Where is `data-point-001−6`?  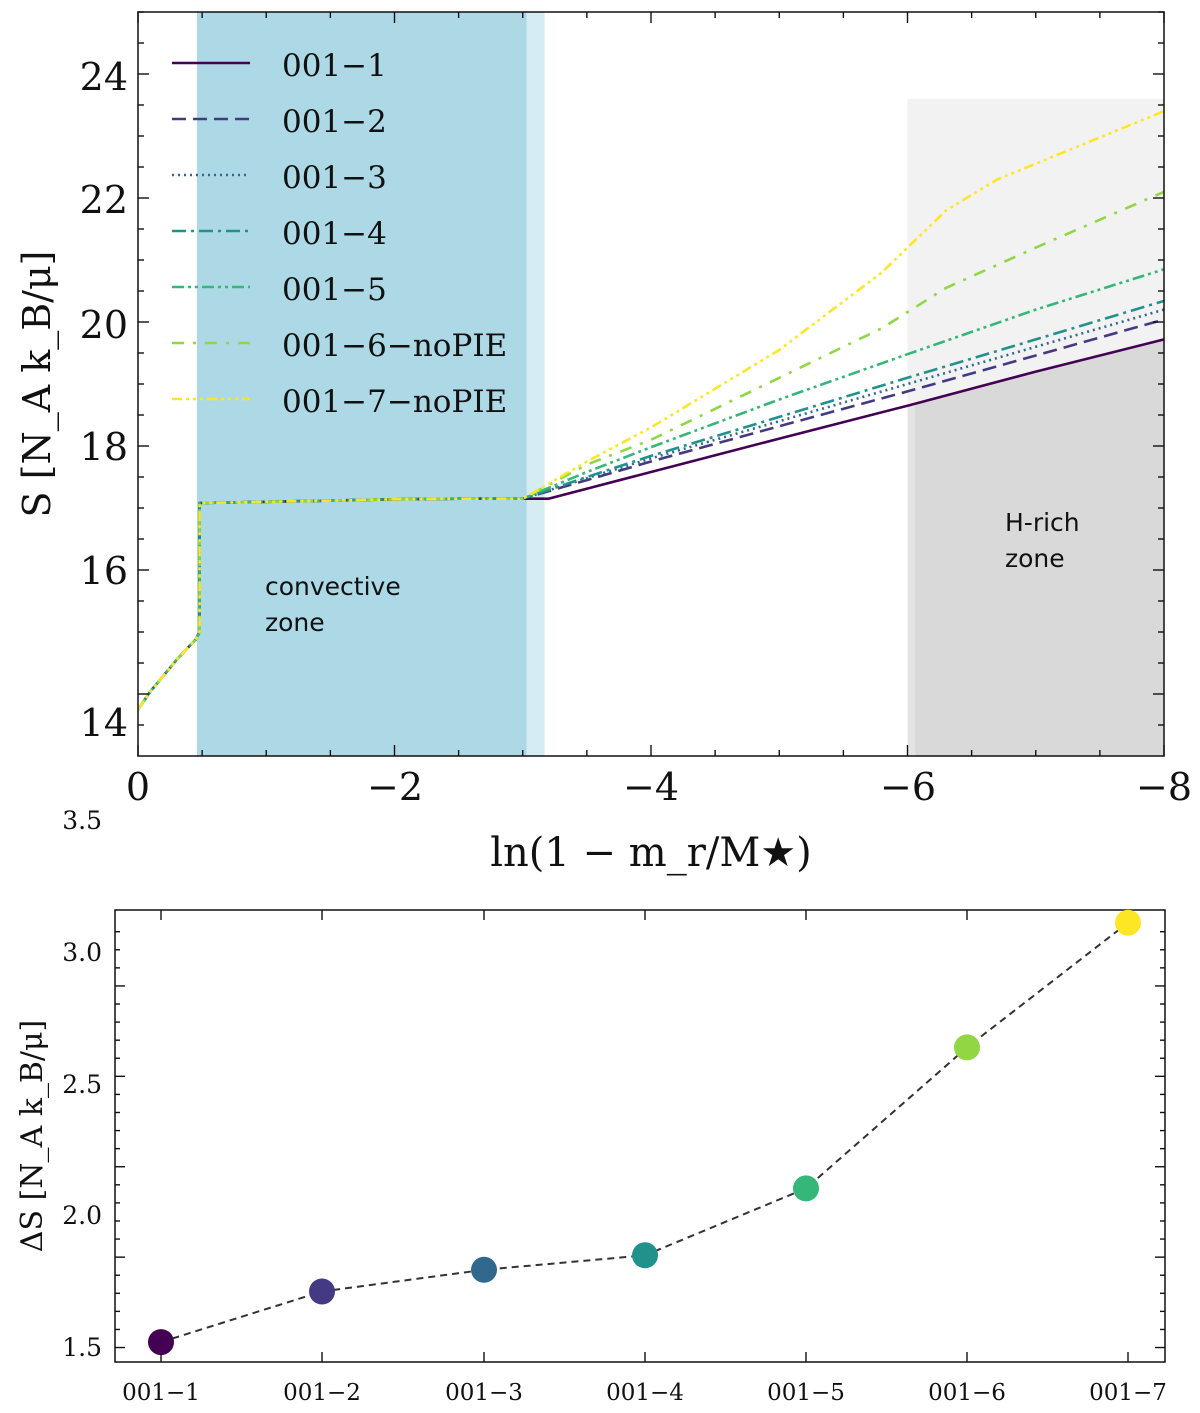 data-point-001−6 is located at coordinates (967, 1047).